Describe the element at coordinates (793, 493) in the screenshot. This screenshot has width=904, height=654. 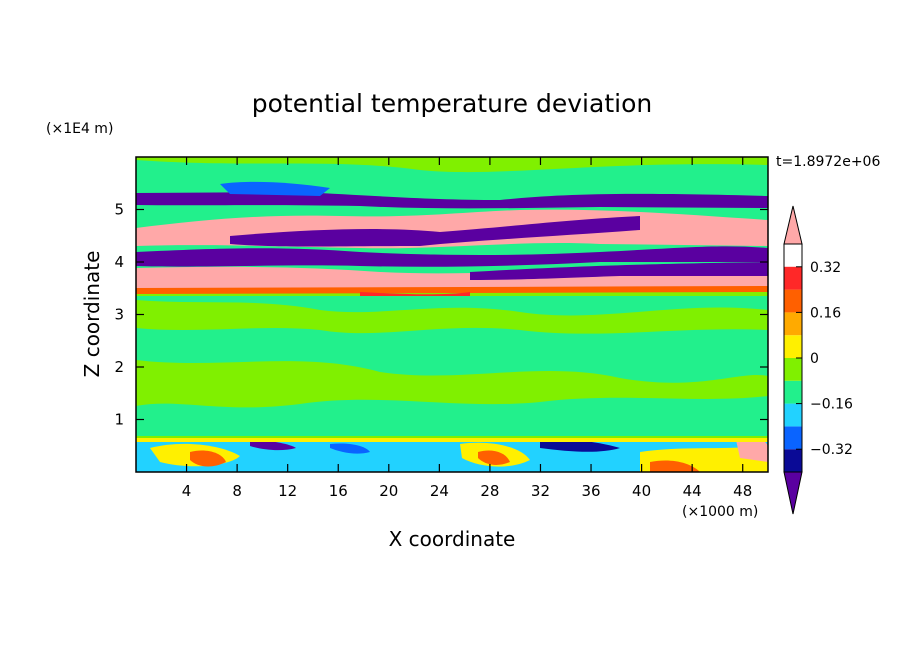
I see `colorbar-extend-low` at that location.